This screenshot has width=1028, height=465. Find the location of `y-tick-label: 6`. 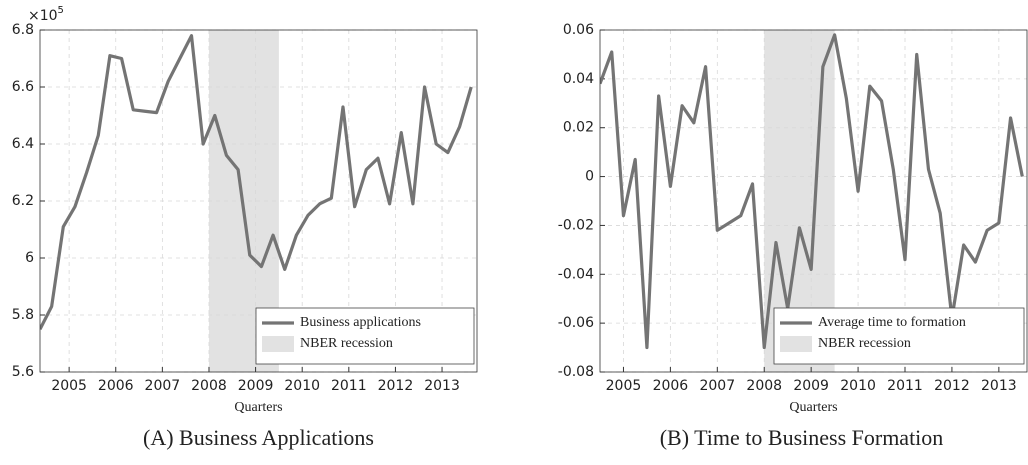

y-tick-label: 6 is located at coordinates (29, 258).